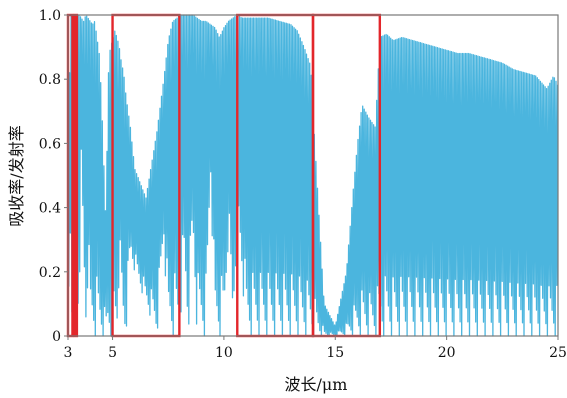  I want to click on x-tick-label: 3, so click(68, 353).